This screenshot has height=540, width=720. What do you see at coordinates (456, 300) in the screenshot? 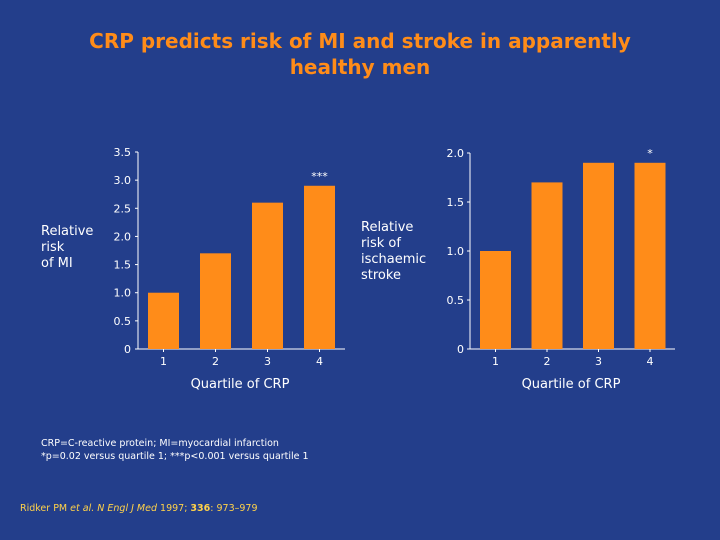
I see `stroke-chart-y-tick-label: 0.5` at bounding box center [456, 300].